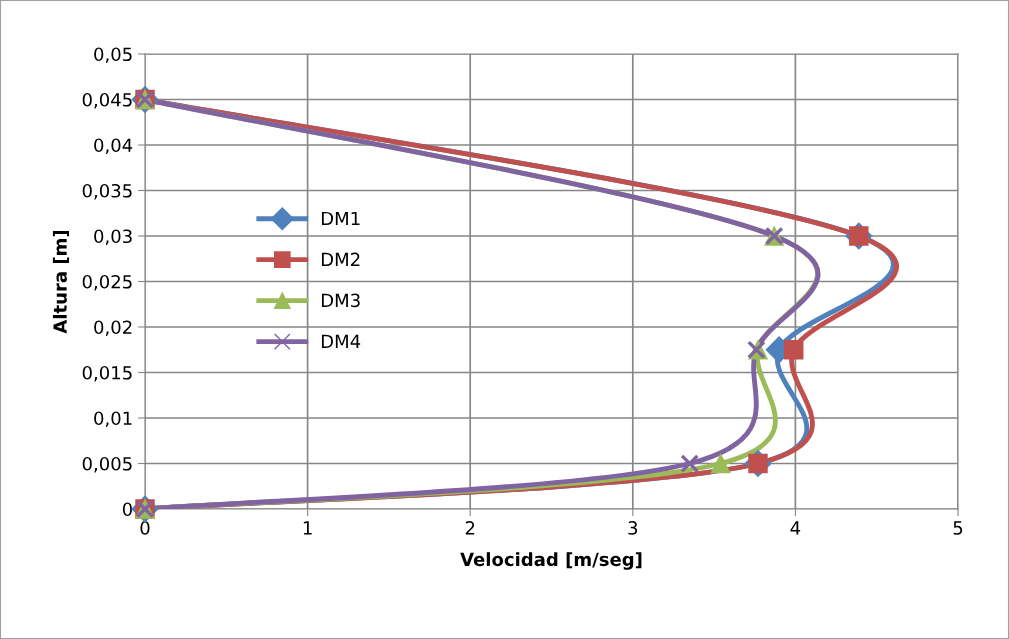 The height and width of the screenshot is (639, 1009). What do you see at coordinates (551, 561) in the screenshot?
I see `x-axis-title: Velocidad [m/seg]` at bounding box center [551, 561].